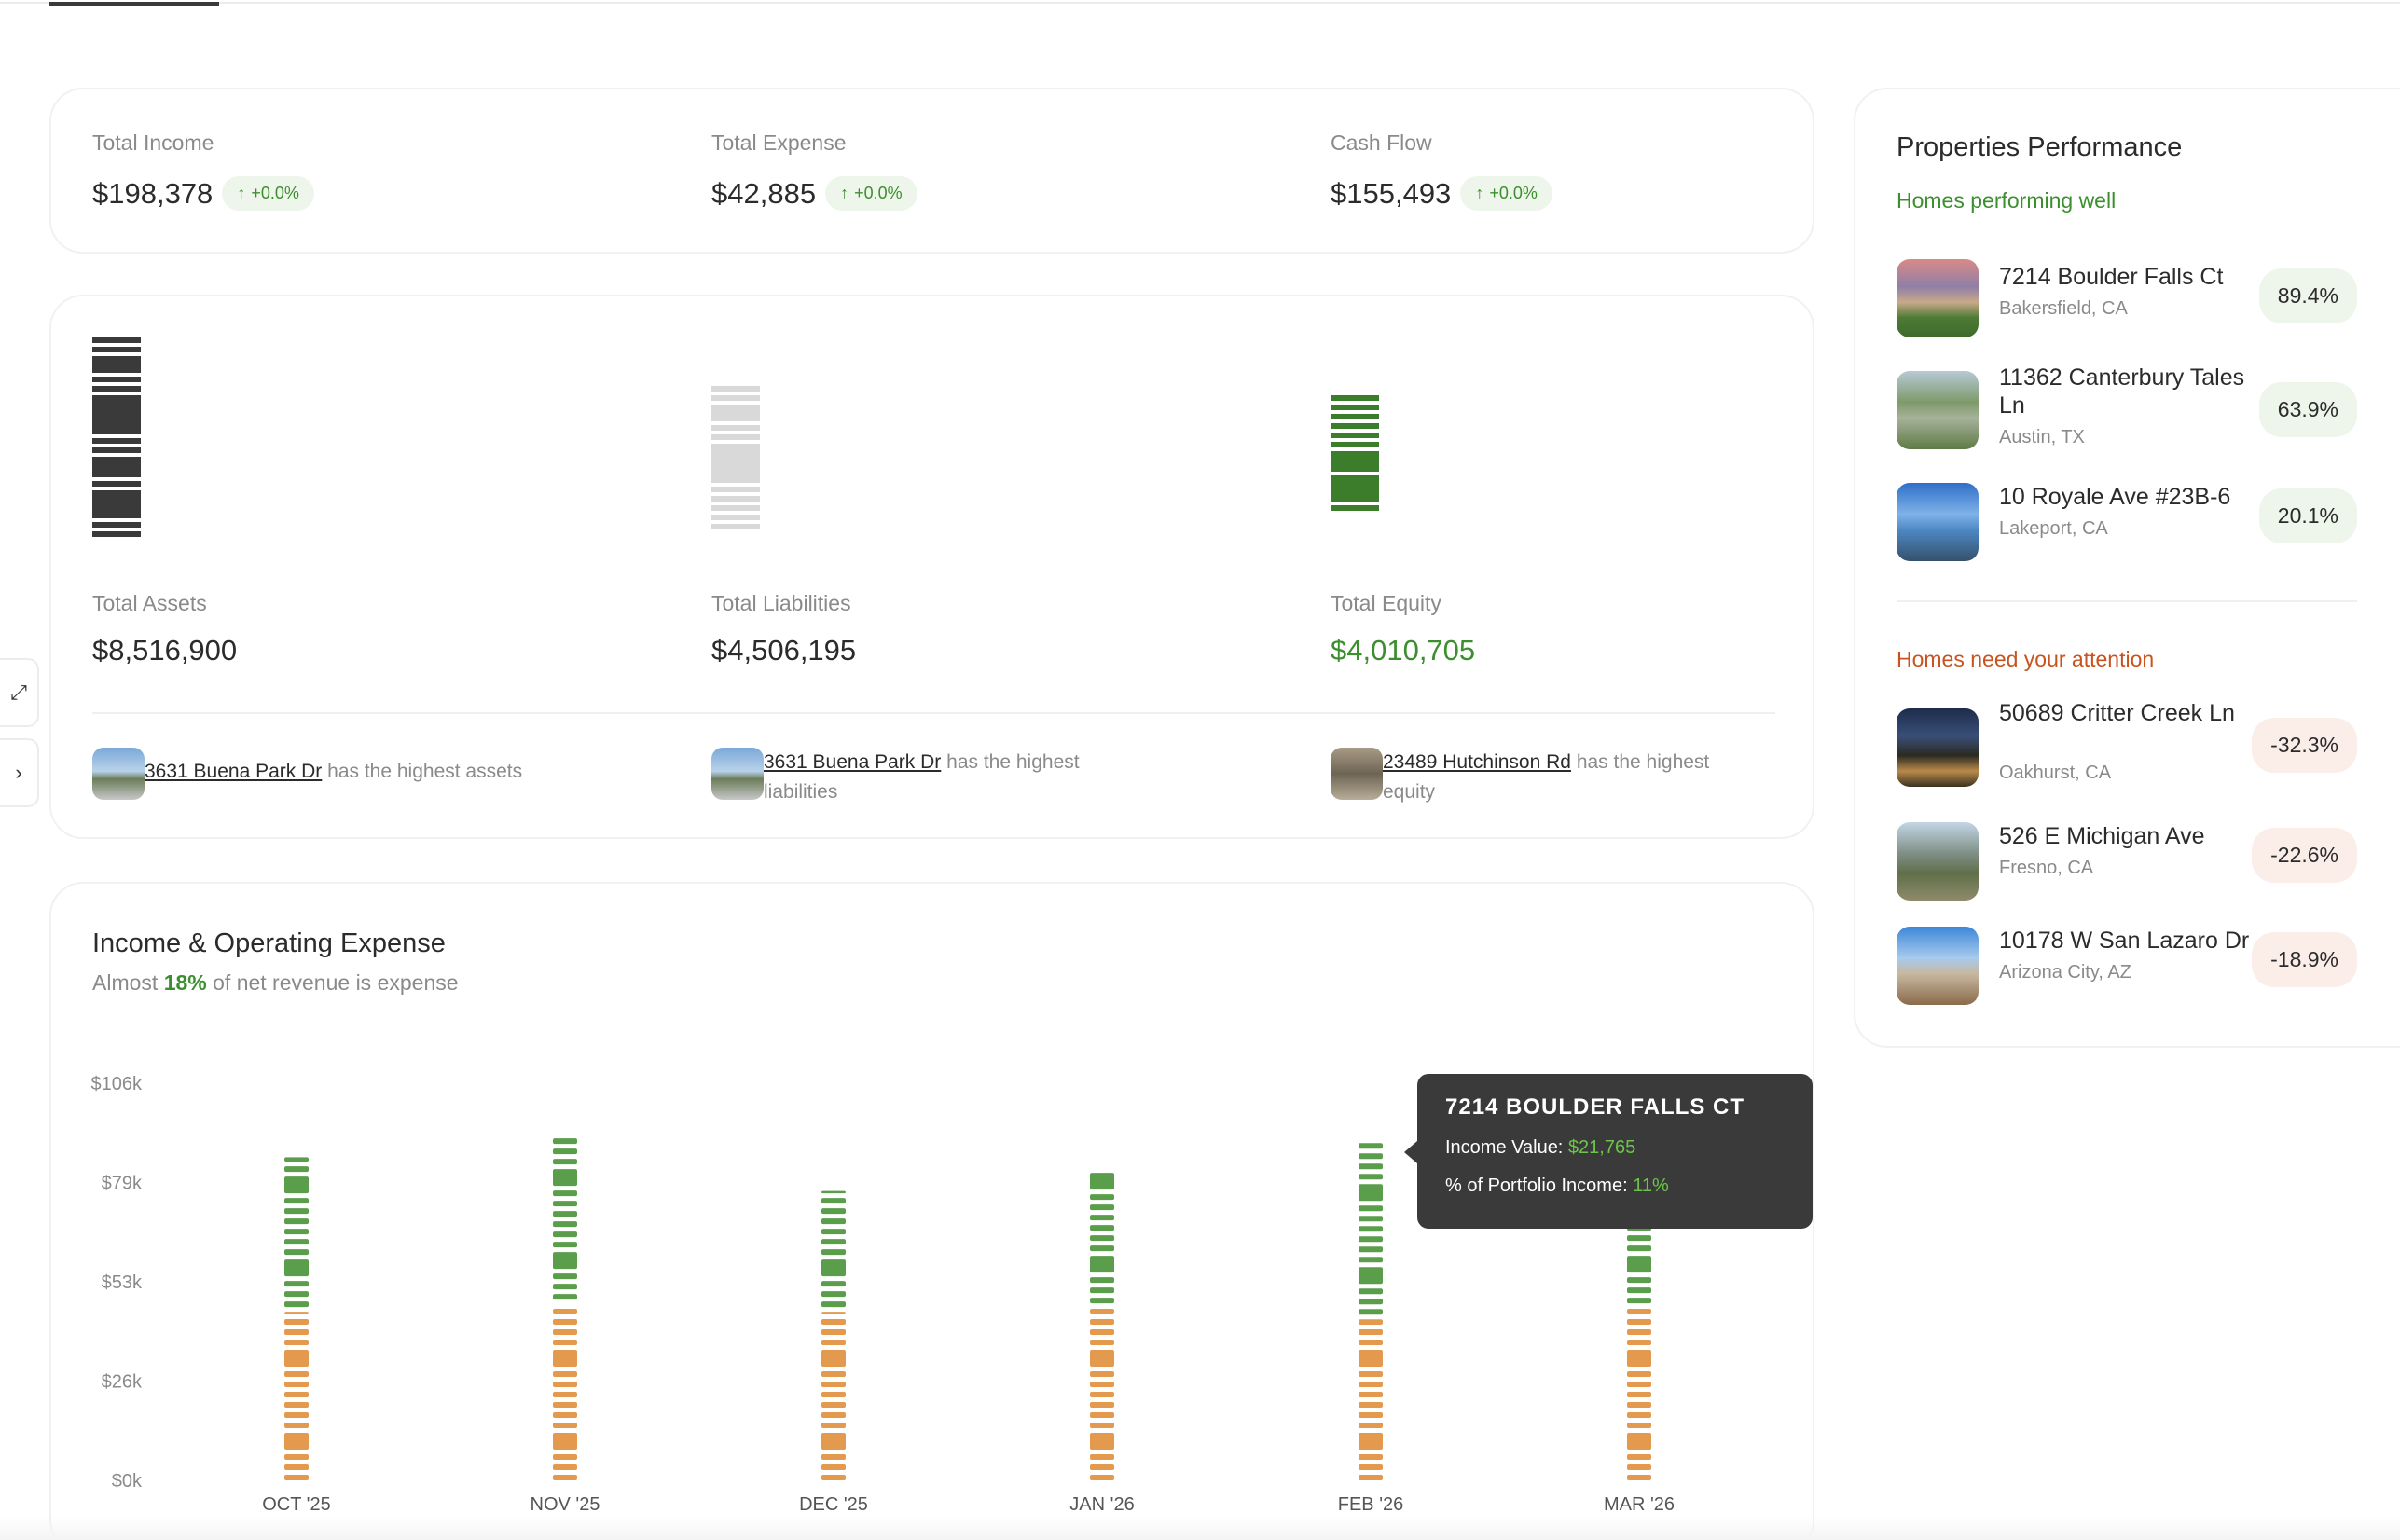  I want to click on property-item: 526 E Michigan Ave Fresno, CA -22.6%, so click(2127, 861).